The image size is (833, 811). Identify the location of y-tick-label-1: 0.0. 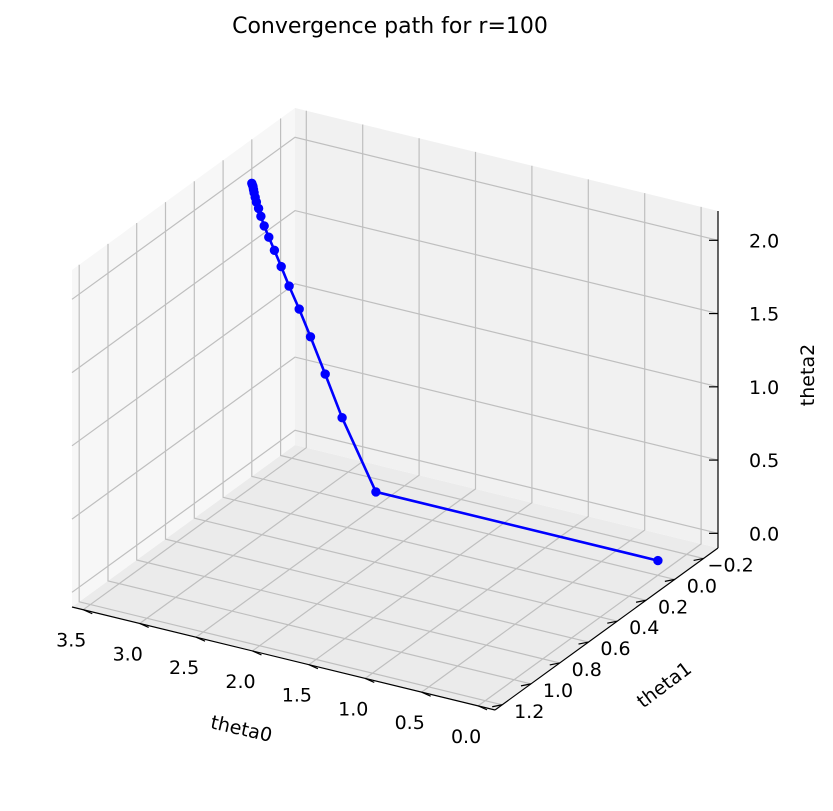
(702, 586).